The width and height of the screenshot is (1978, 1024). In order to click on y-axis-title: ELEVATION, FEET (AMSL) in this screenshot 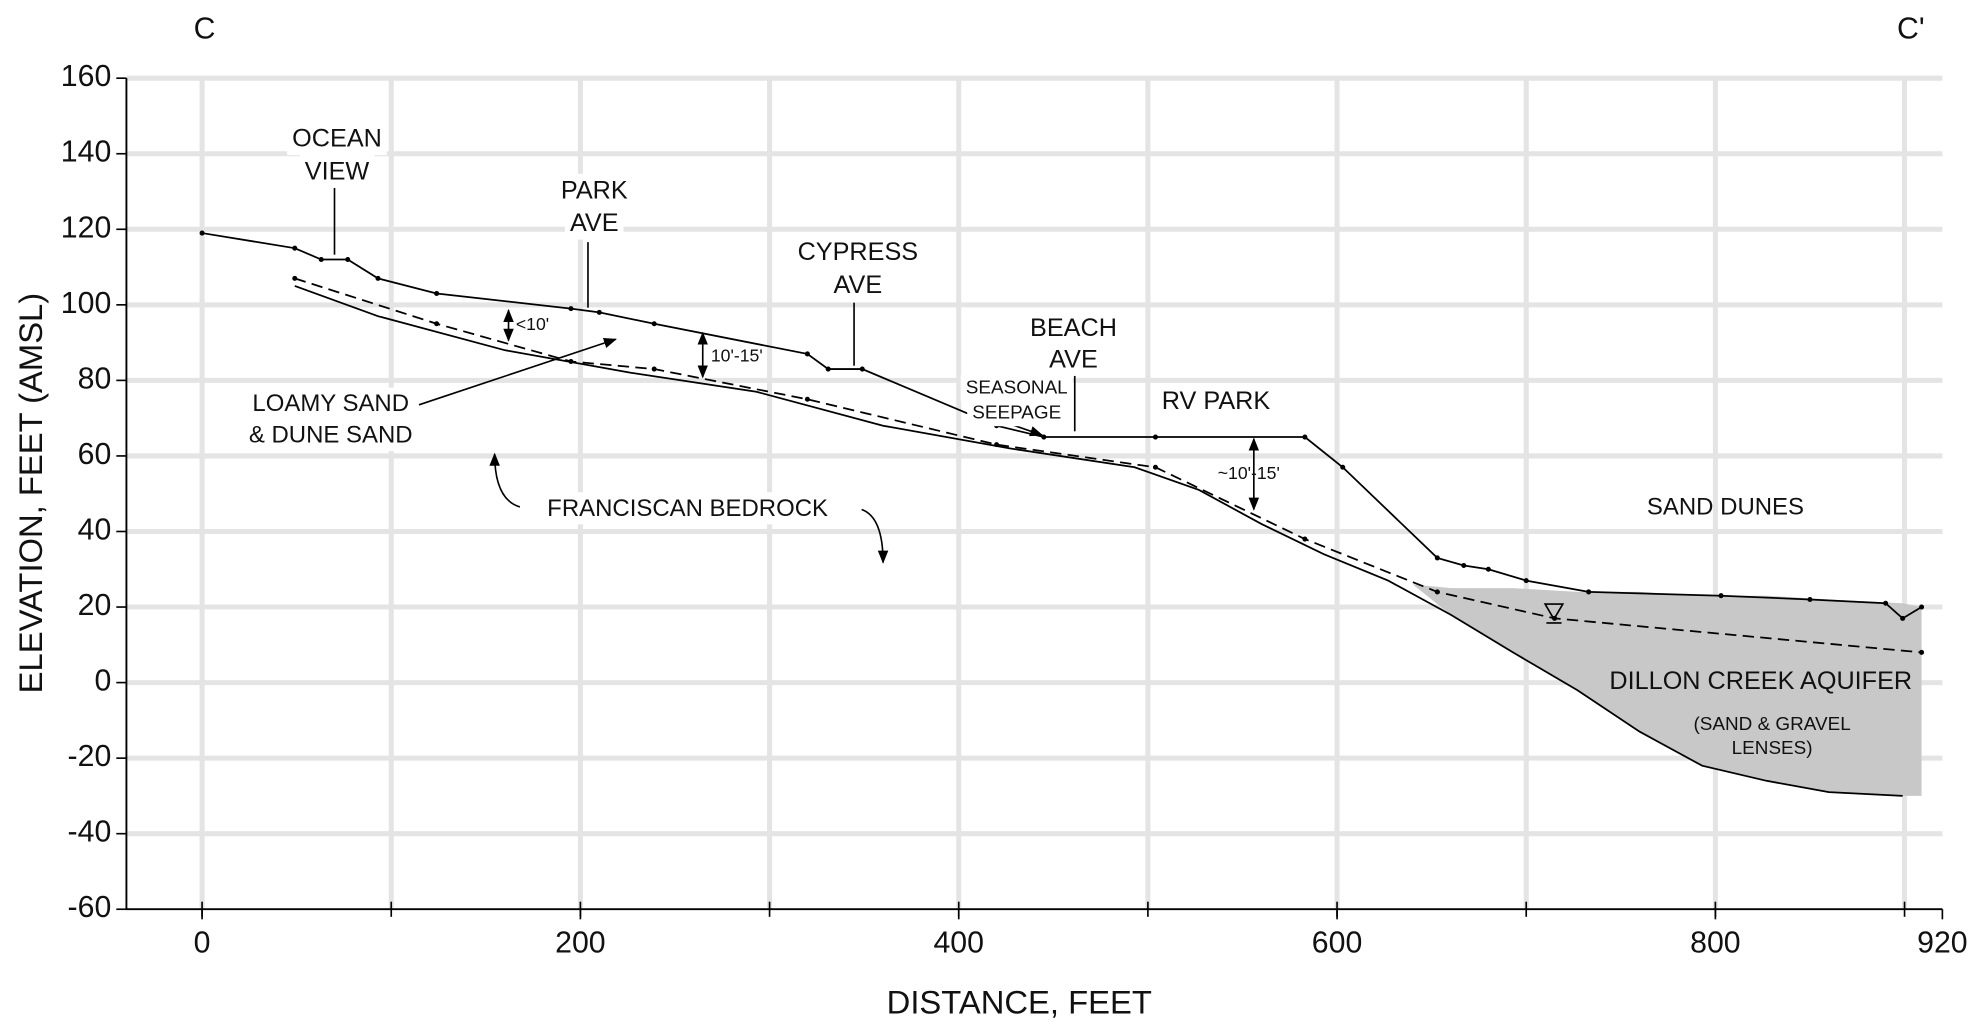, I will do `click(30, 493)`.